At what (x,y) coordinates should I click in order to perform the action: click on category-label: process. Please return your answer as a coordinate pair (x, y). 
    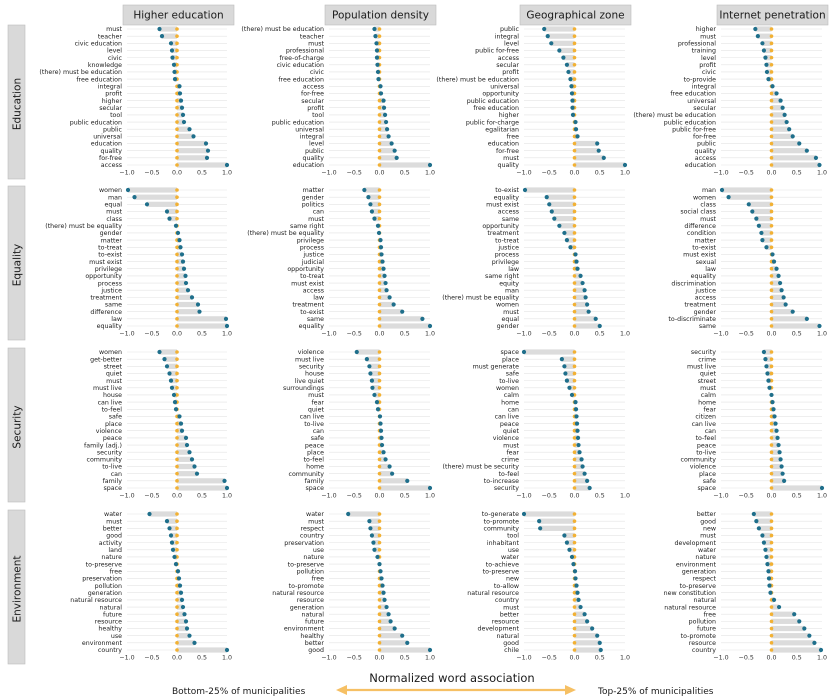
    Looking at the image, I should click on (110, 283).